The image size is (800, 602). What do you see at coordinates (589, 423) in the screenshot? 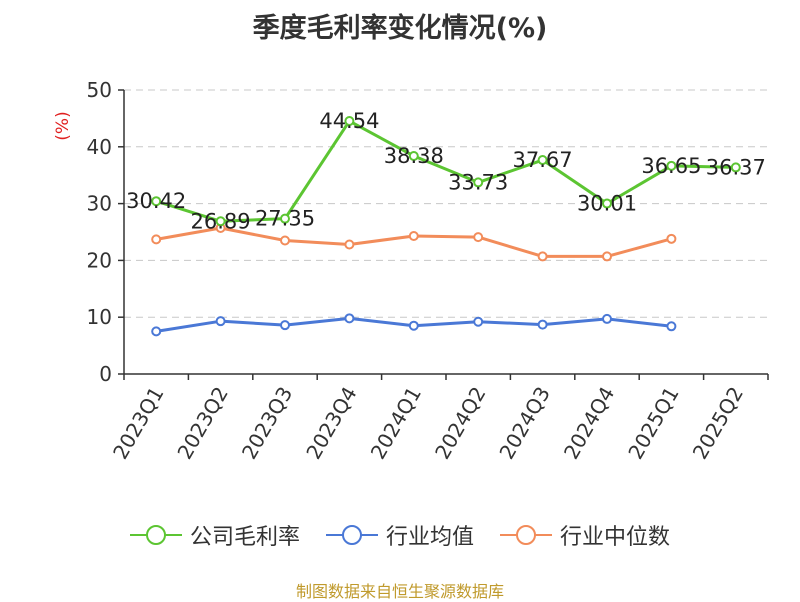
I see `x-tick-label: 2024Q4` at bounding box center [589, 423].